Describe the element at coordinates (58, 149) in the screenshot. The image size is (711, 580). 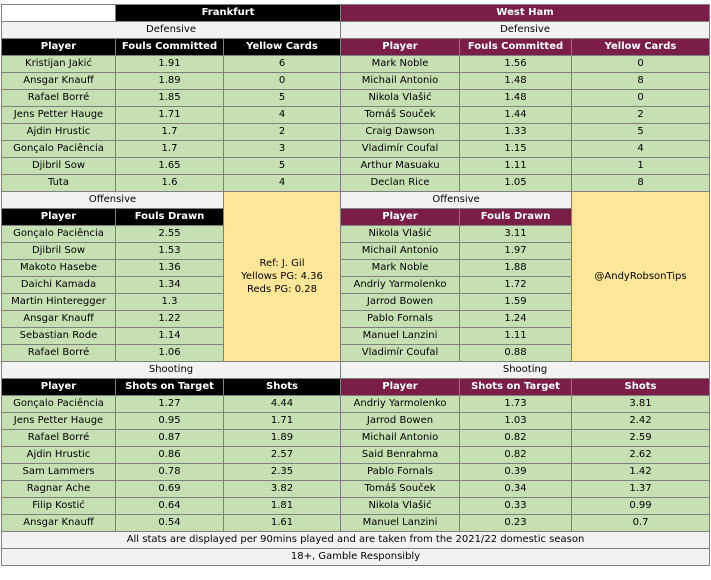
I see `frankfurt-defensive-cell: Gonçalo Paciência` at that location.